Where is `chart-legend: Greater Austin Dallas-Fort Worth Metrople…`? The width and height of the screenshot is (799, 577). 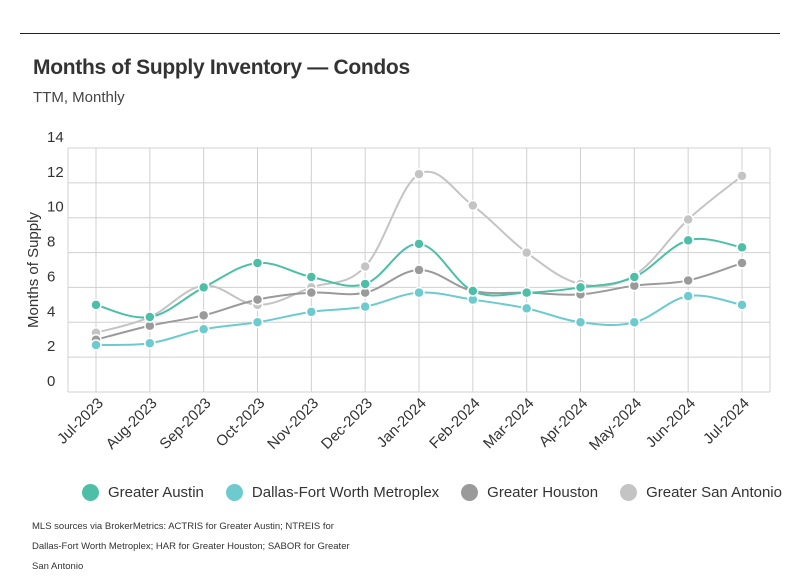
chart-legend: Greater Austin Dallas-Fort Worth Metrople… is located at coordinates (440, 492).